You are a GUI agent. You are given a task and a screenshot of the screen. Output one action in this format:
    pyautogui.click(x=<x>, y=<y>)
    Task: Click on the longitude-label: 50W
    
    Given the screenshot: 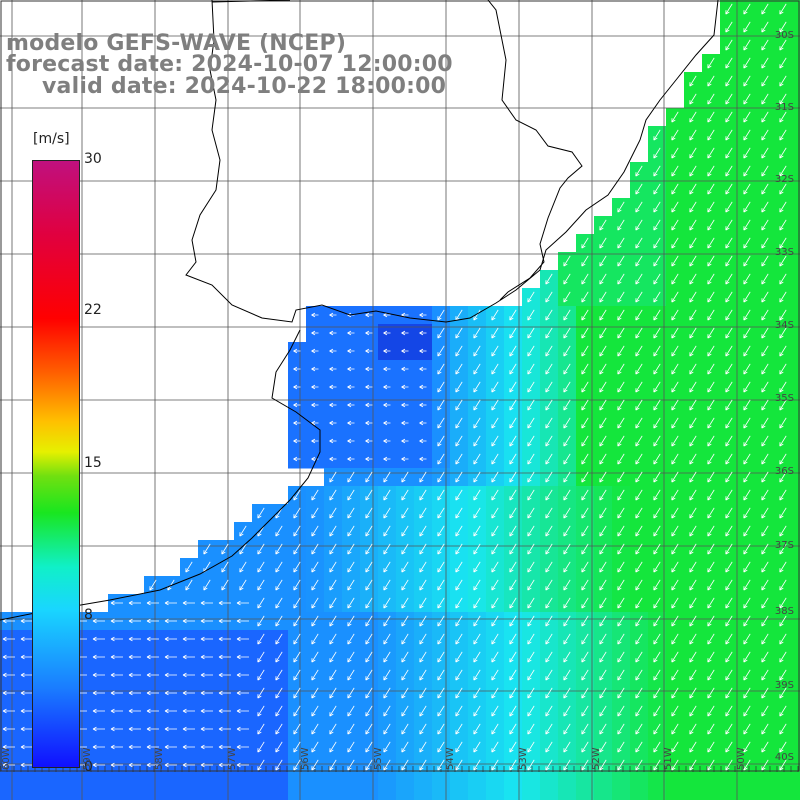 What is the action you would take?
    pyautogui.click(x=741, y=758)
    